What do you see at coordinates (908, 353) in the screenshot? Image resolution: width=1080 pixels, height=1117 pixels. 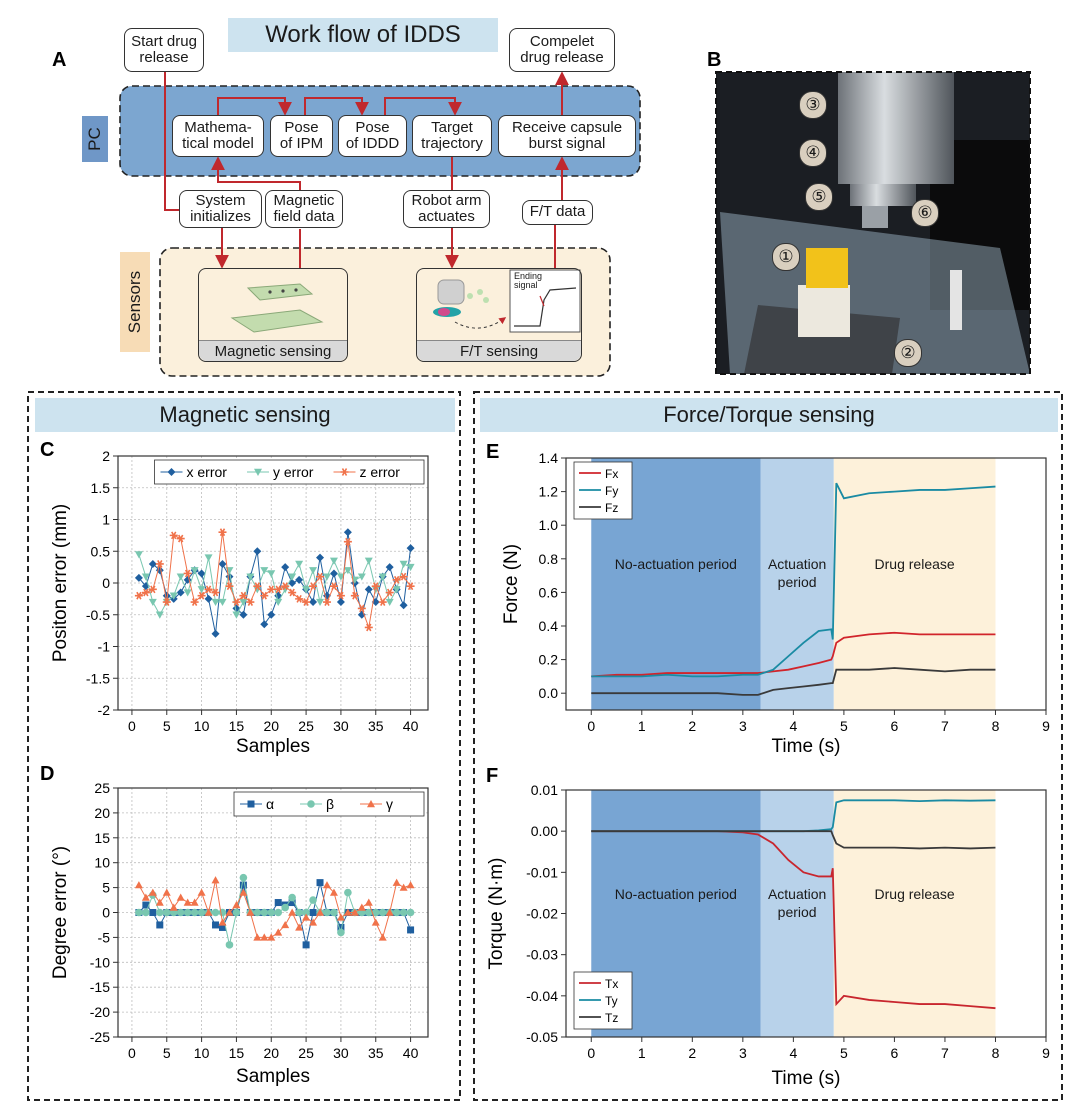 I see `photo-marker: ②` at bounding box center [908, 353].